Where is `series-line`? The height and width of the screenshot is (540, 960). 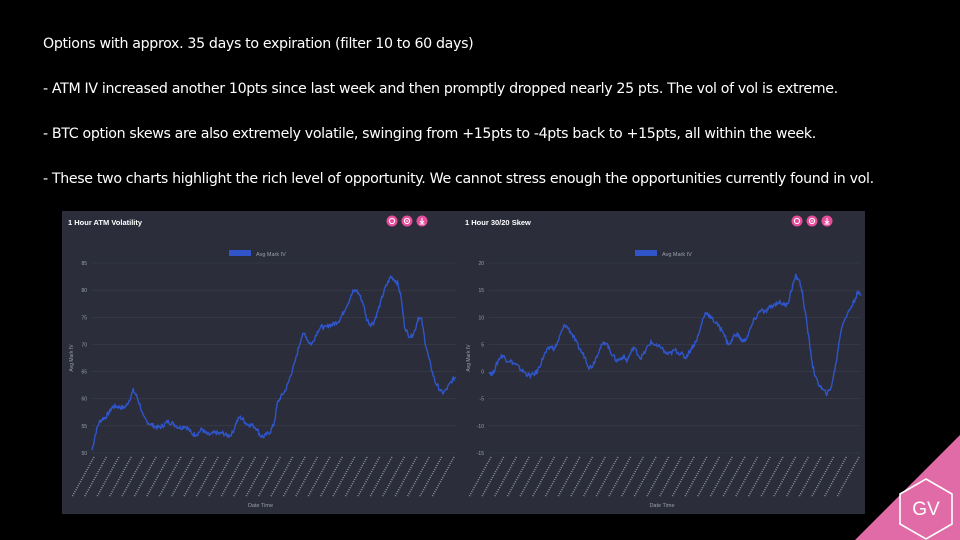 series-line is located at coordinates (274, 363).